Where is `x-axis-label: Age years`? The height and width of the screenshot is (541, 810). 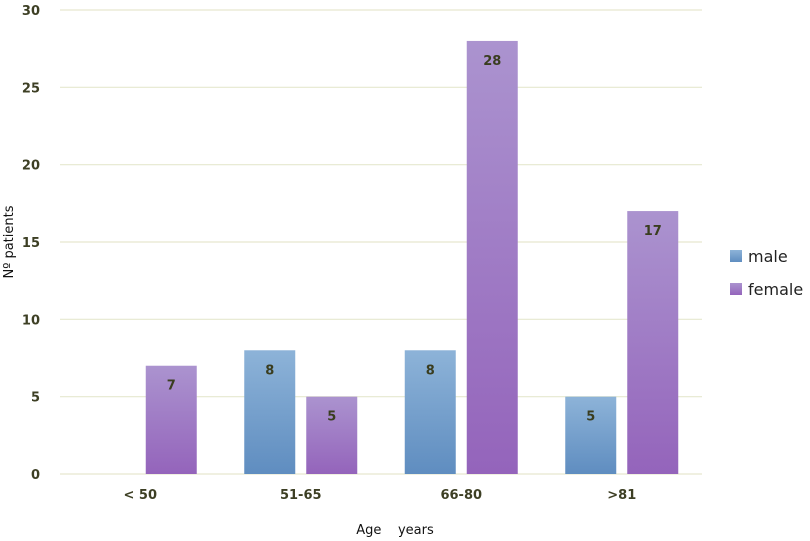
x-axis-label: Age years is located at coordinates (395, 530).